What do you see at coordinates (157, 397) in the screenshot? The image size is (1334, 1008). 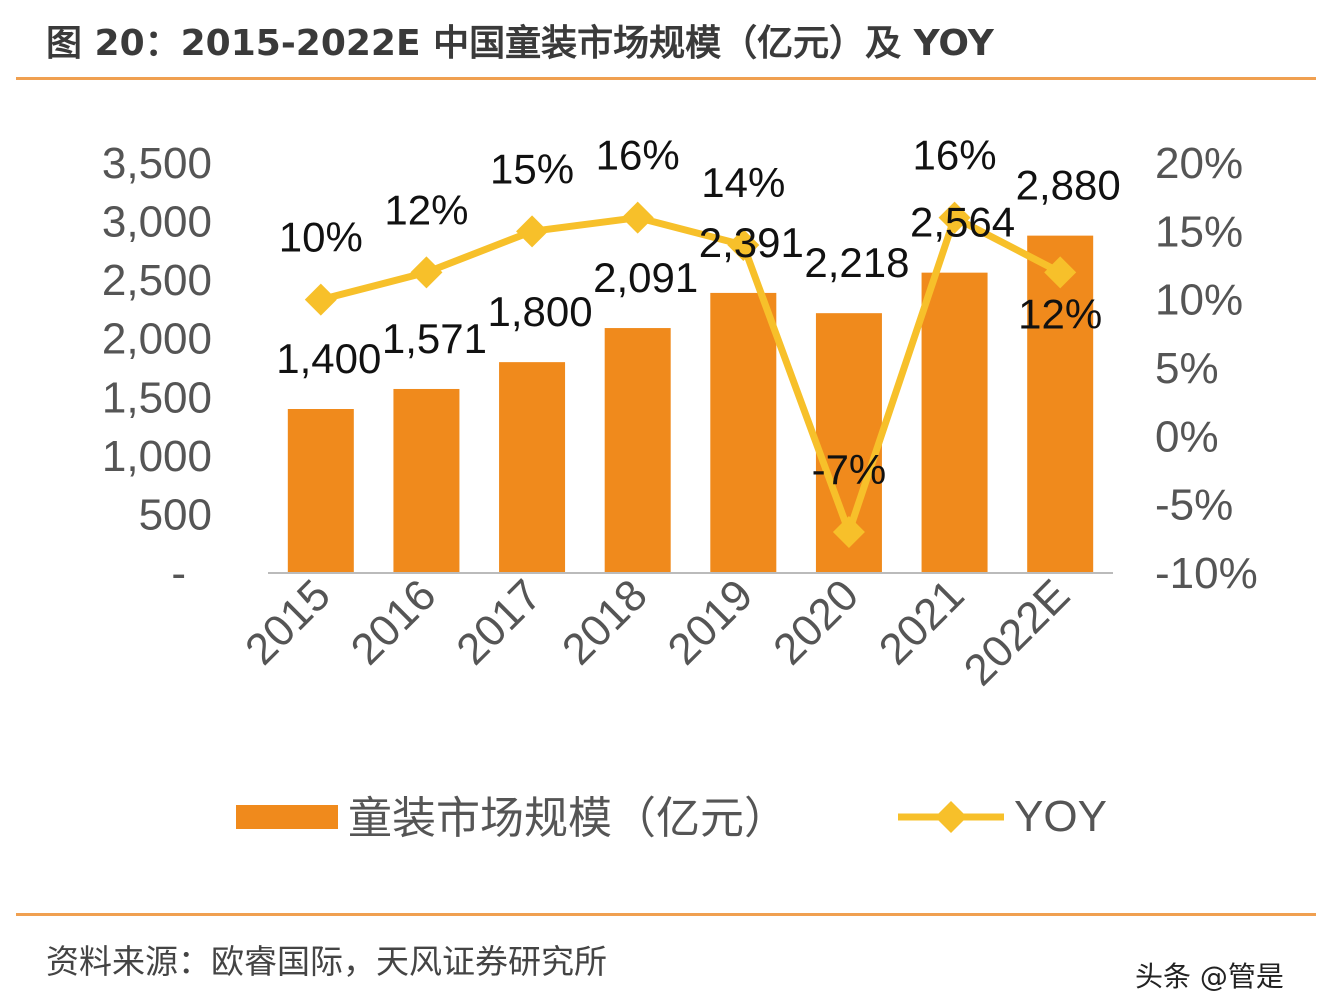 I see `left-tick-label: 1,500` at bounding box center [157, 397].